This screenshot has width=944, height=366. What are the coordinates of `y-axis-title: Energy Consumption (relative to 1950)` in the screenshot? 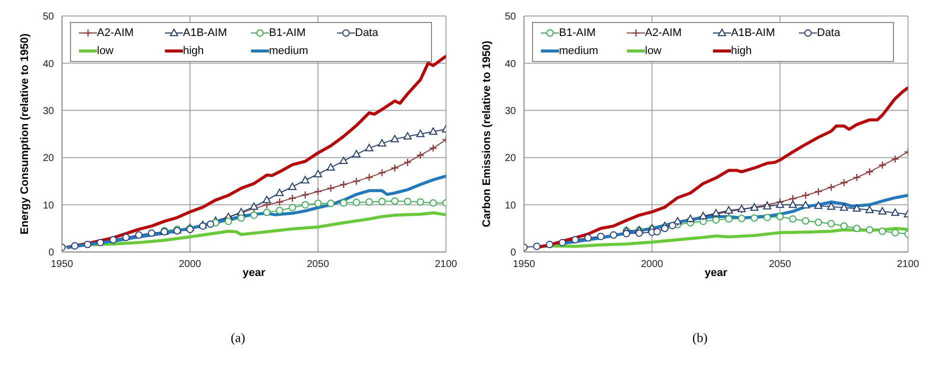 It's located at (24, 134).